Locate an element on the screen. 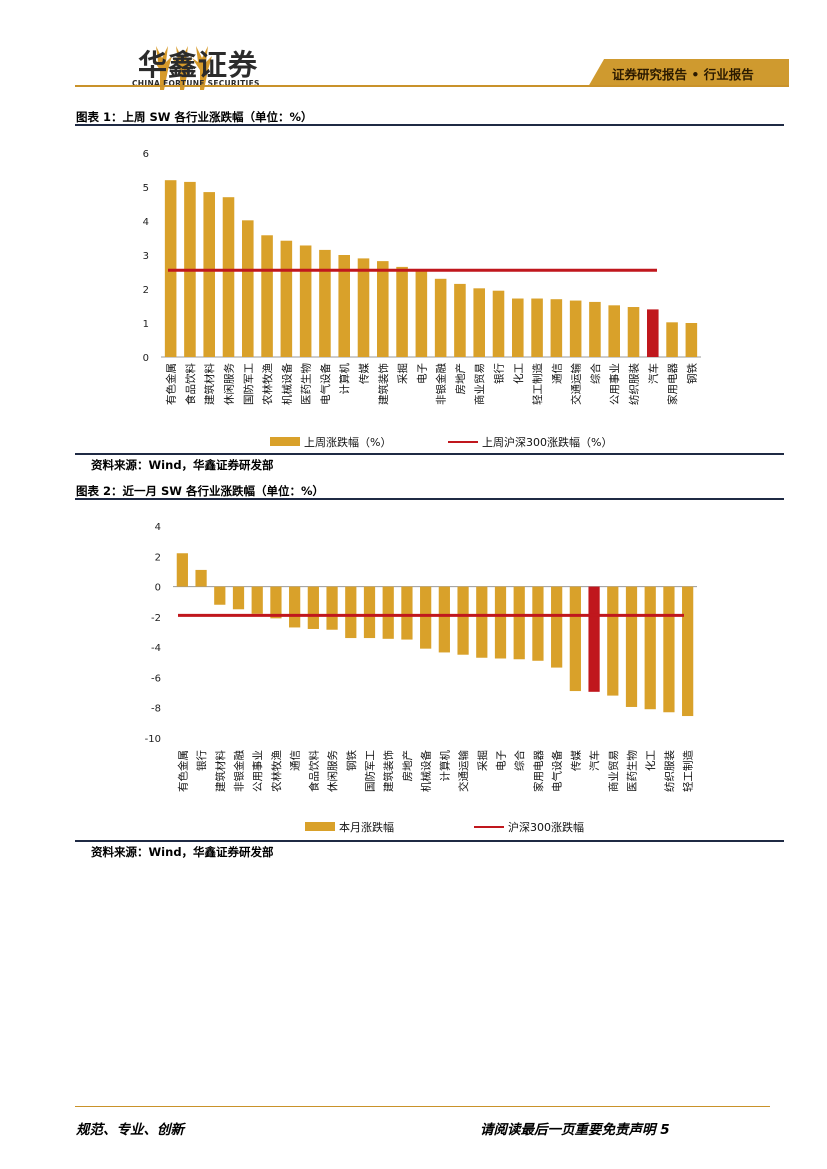  chart1-category-label: 纺织服装 is located at coordinates (634, 384).